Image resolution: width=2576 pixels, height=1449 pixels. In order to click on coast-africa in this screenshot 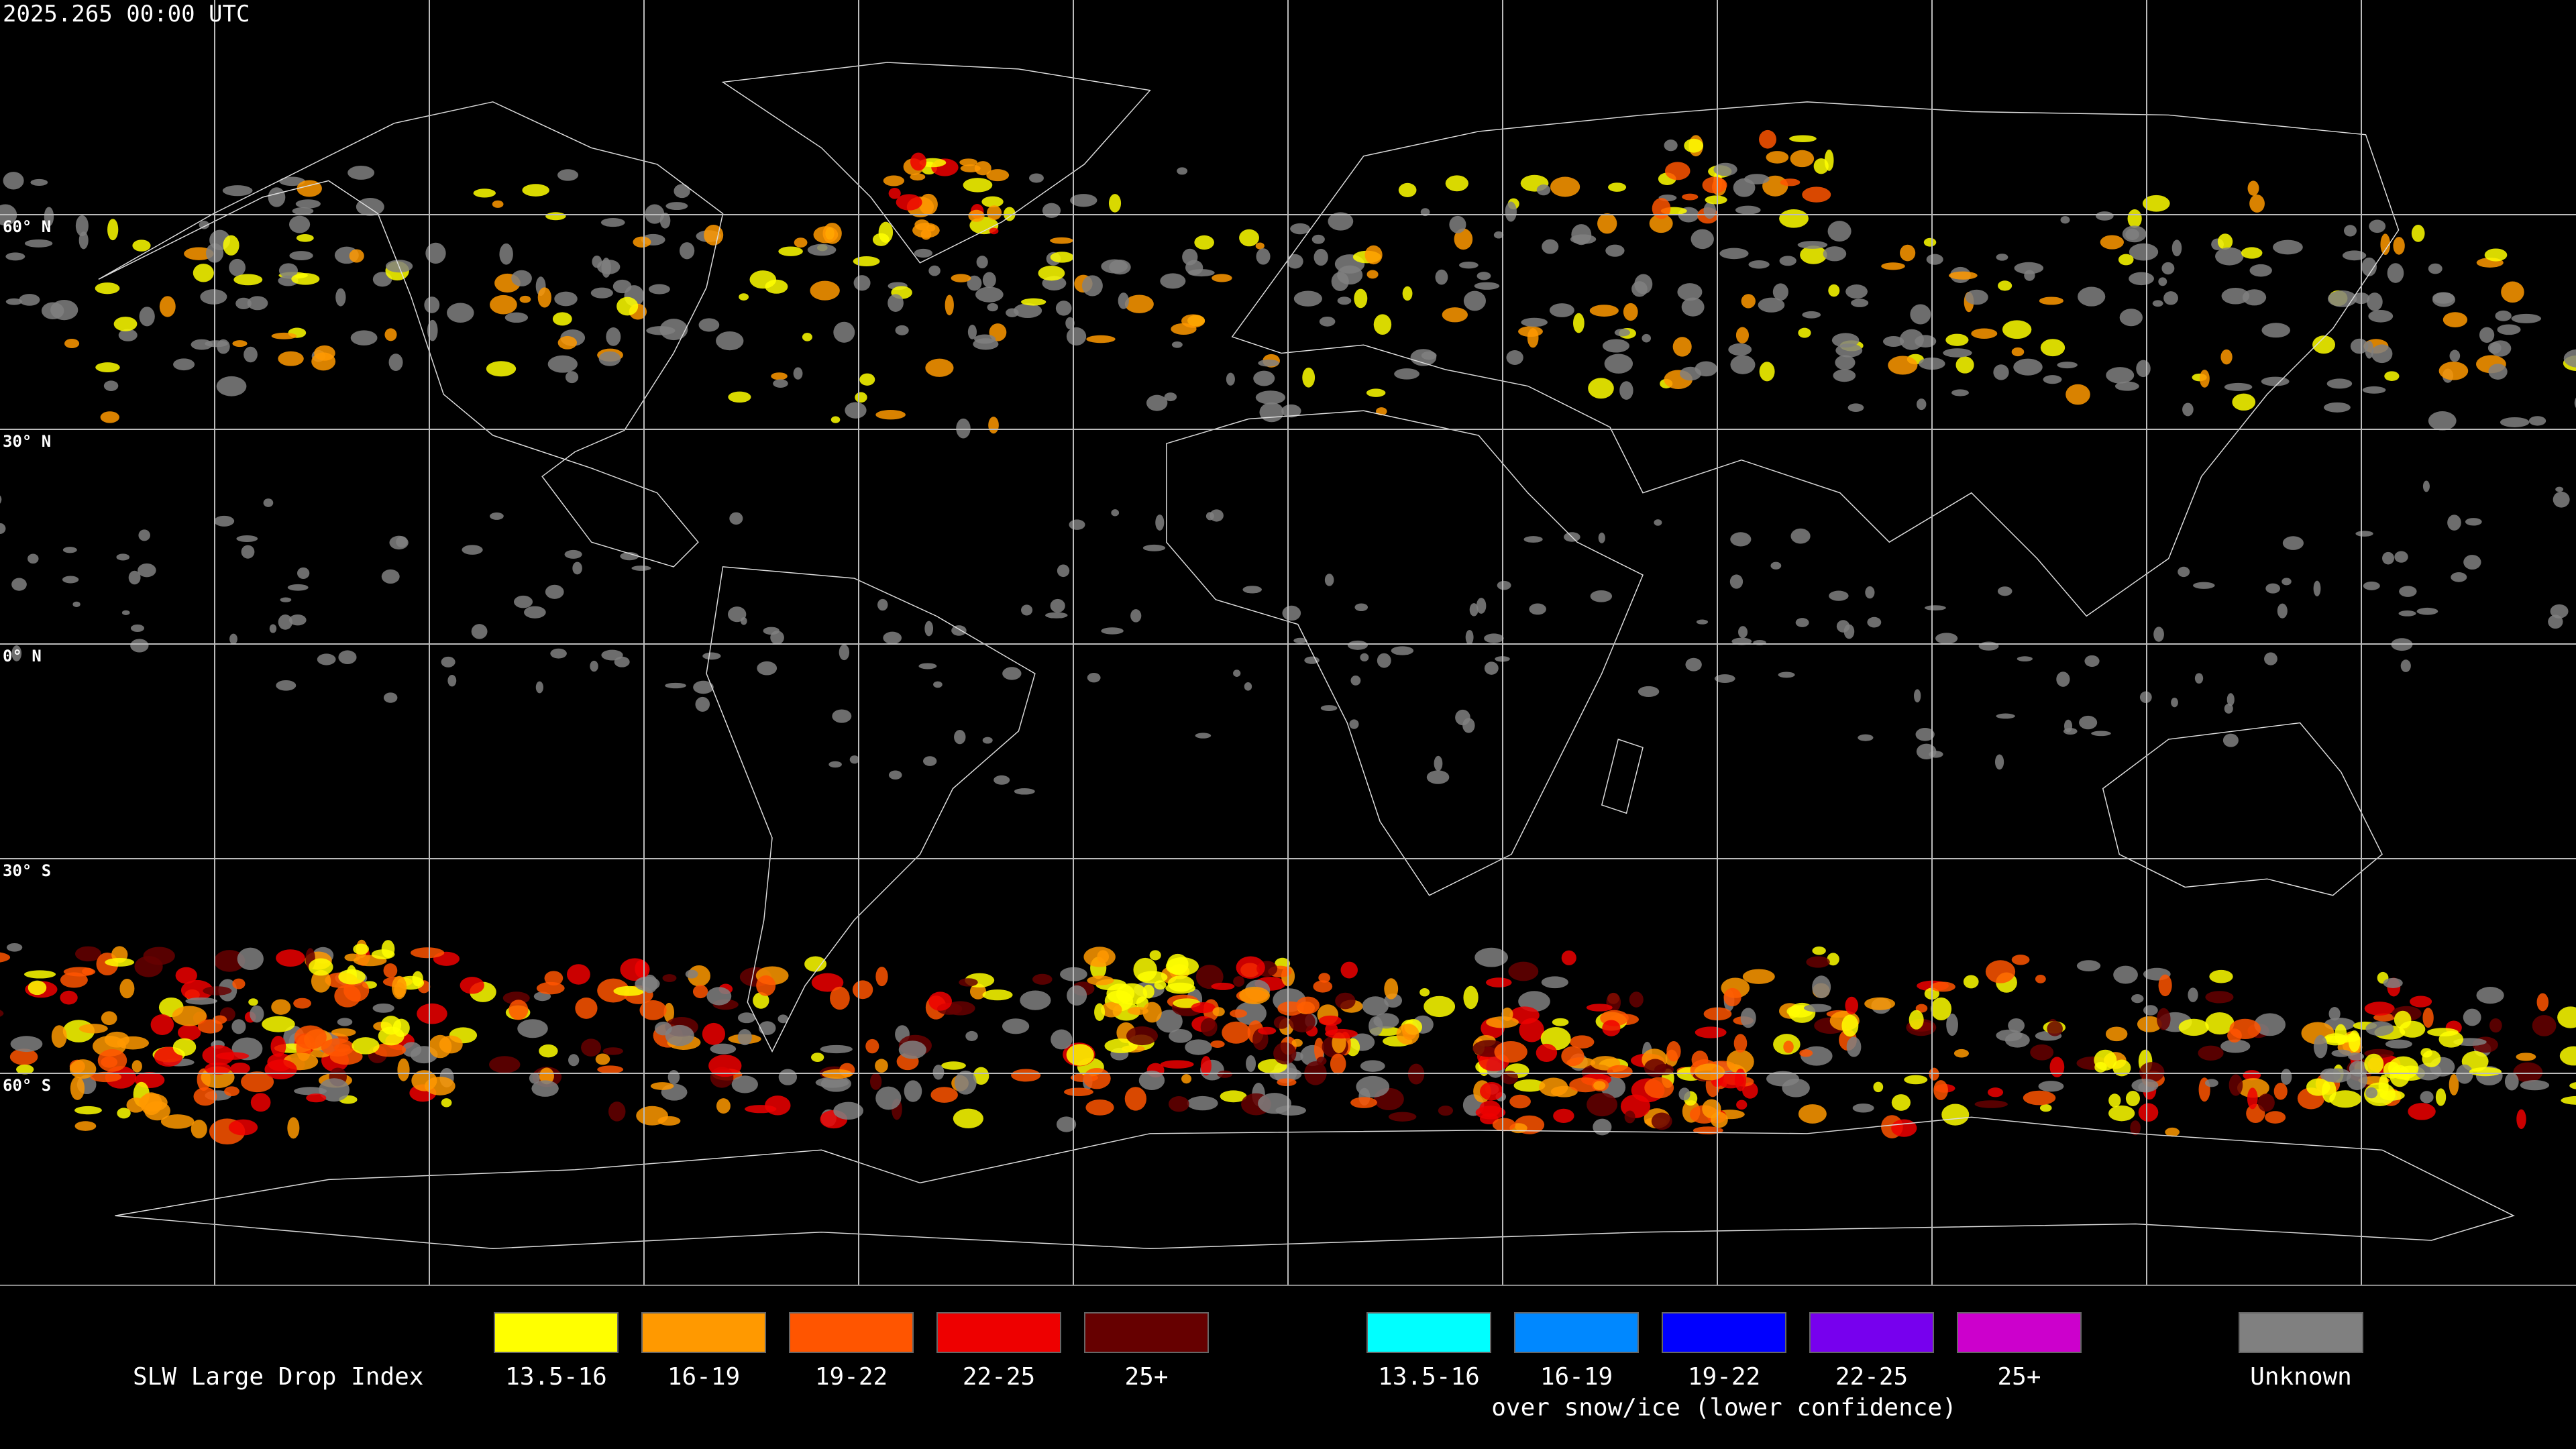, I will do `click(1405, 653)`.